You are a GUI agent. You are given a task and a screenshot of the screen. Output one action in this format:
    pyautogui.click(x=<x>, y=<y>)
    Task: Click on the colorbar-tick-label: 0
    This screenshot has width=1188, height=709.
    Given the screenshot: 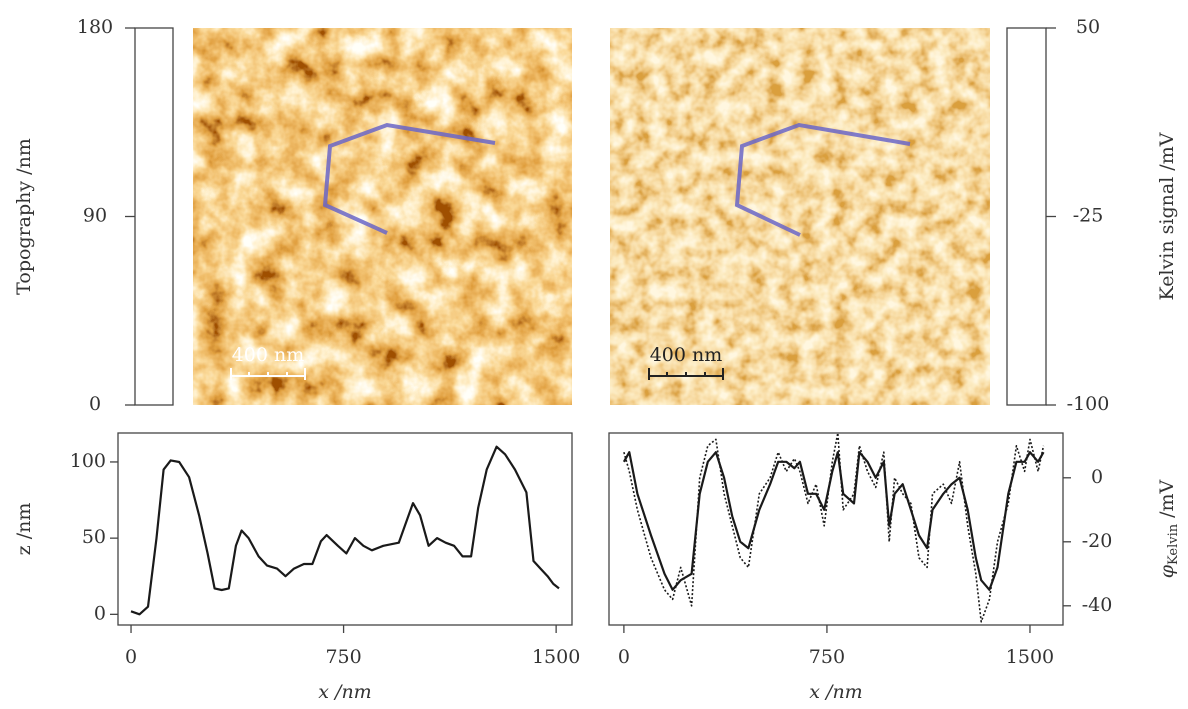 What is the action you would take?
    pyautogui.click(x=95, y=404)
    